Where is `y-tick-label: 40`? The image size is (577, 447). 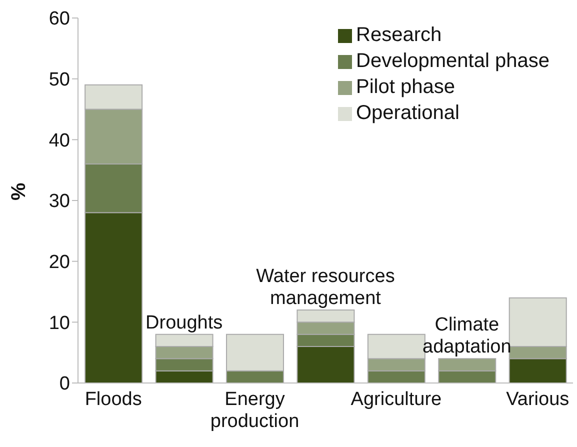 y-tick-label: 40 is located at coordinates (59, 141).